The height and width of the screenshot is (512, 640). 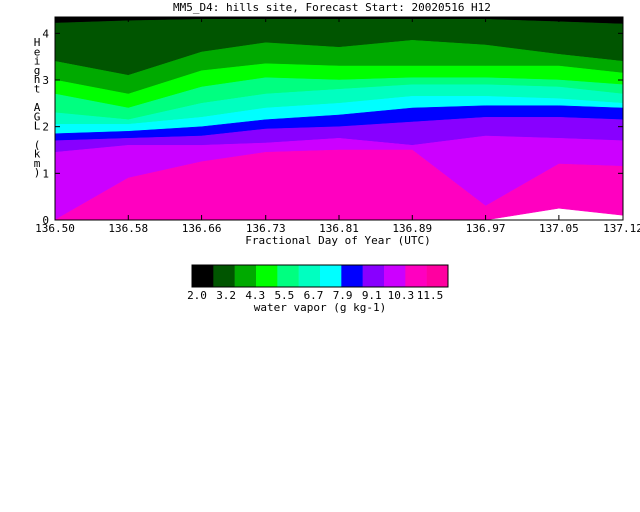 I want to click on colorbar-frame, so click(x=320, y=276).